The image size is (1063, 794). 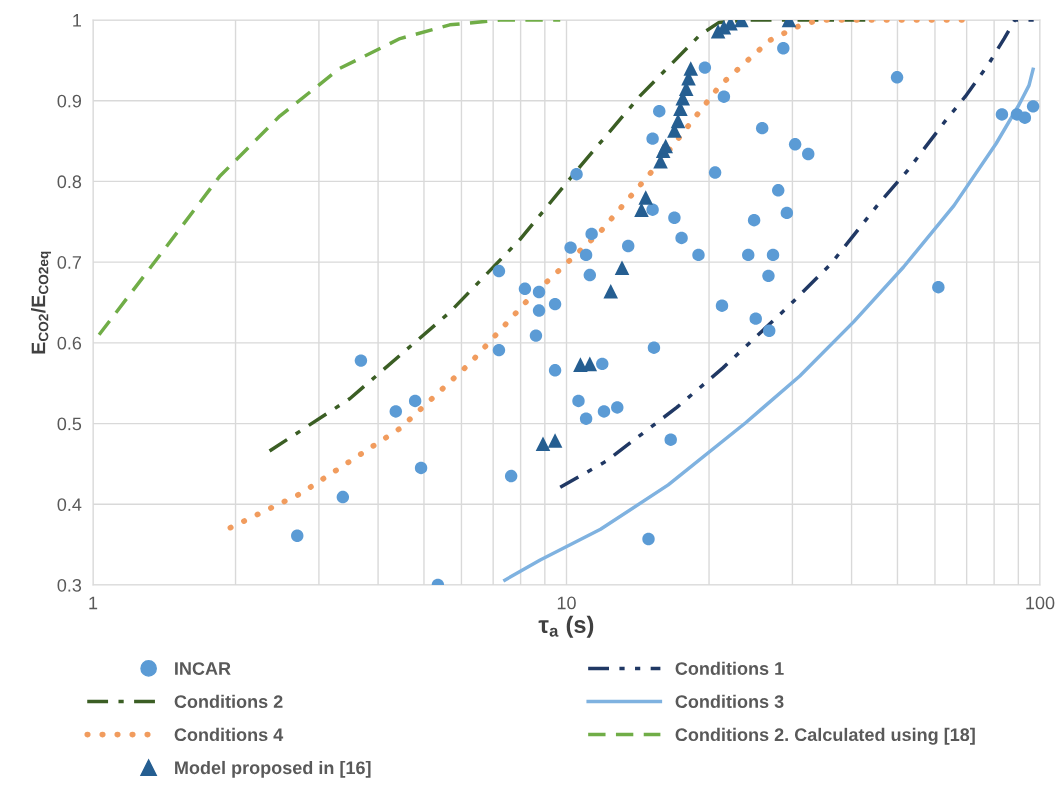 I want to click on legend-label: Conditions 2. Calculated using [18], so click(x=825, y=736).